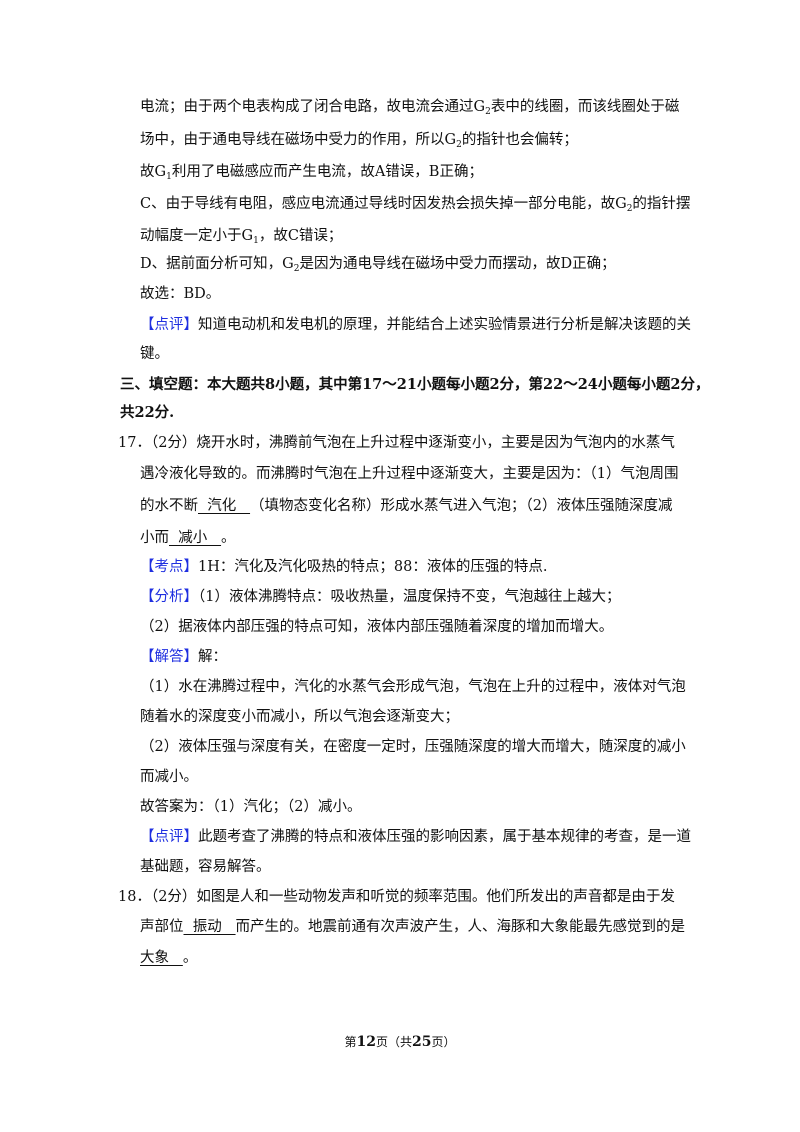 This screenshot has width=800, height=1132. I want to click on text-line: 【分析】（1）液体沸腾特点：吸收热量，温度保持不变，气泡越往上越大；, so click(380, 597).